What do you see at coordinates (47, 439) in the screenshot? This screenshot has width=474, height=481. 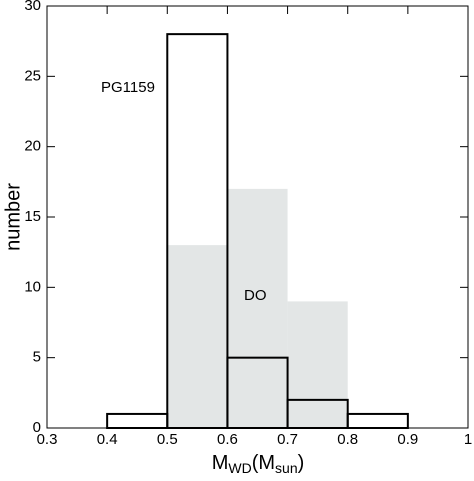 I see `x-tick-label: 0.3` at bounding box center [47, 439].